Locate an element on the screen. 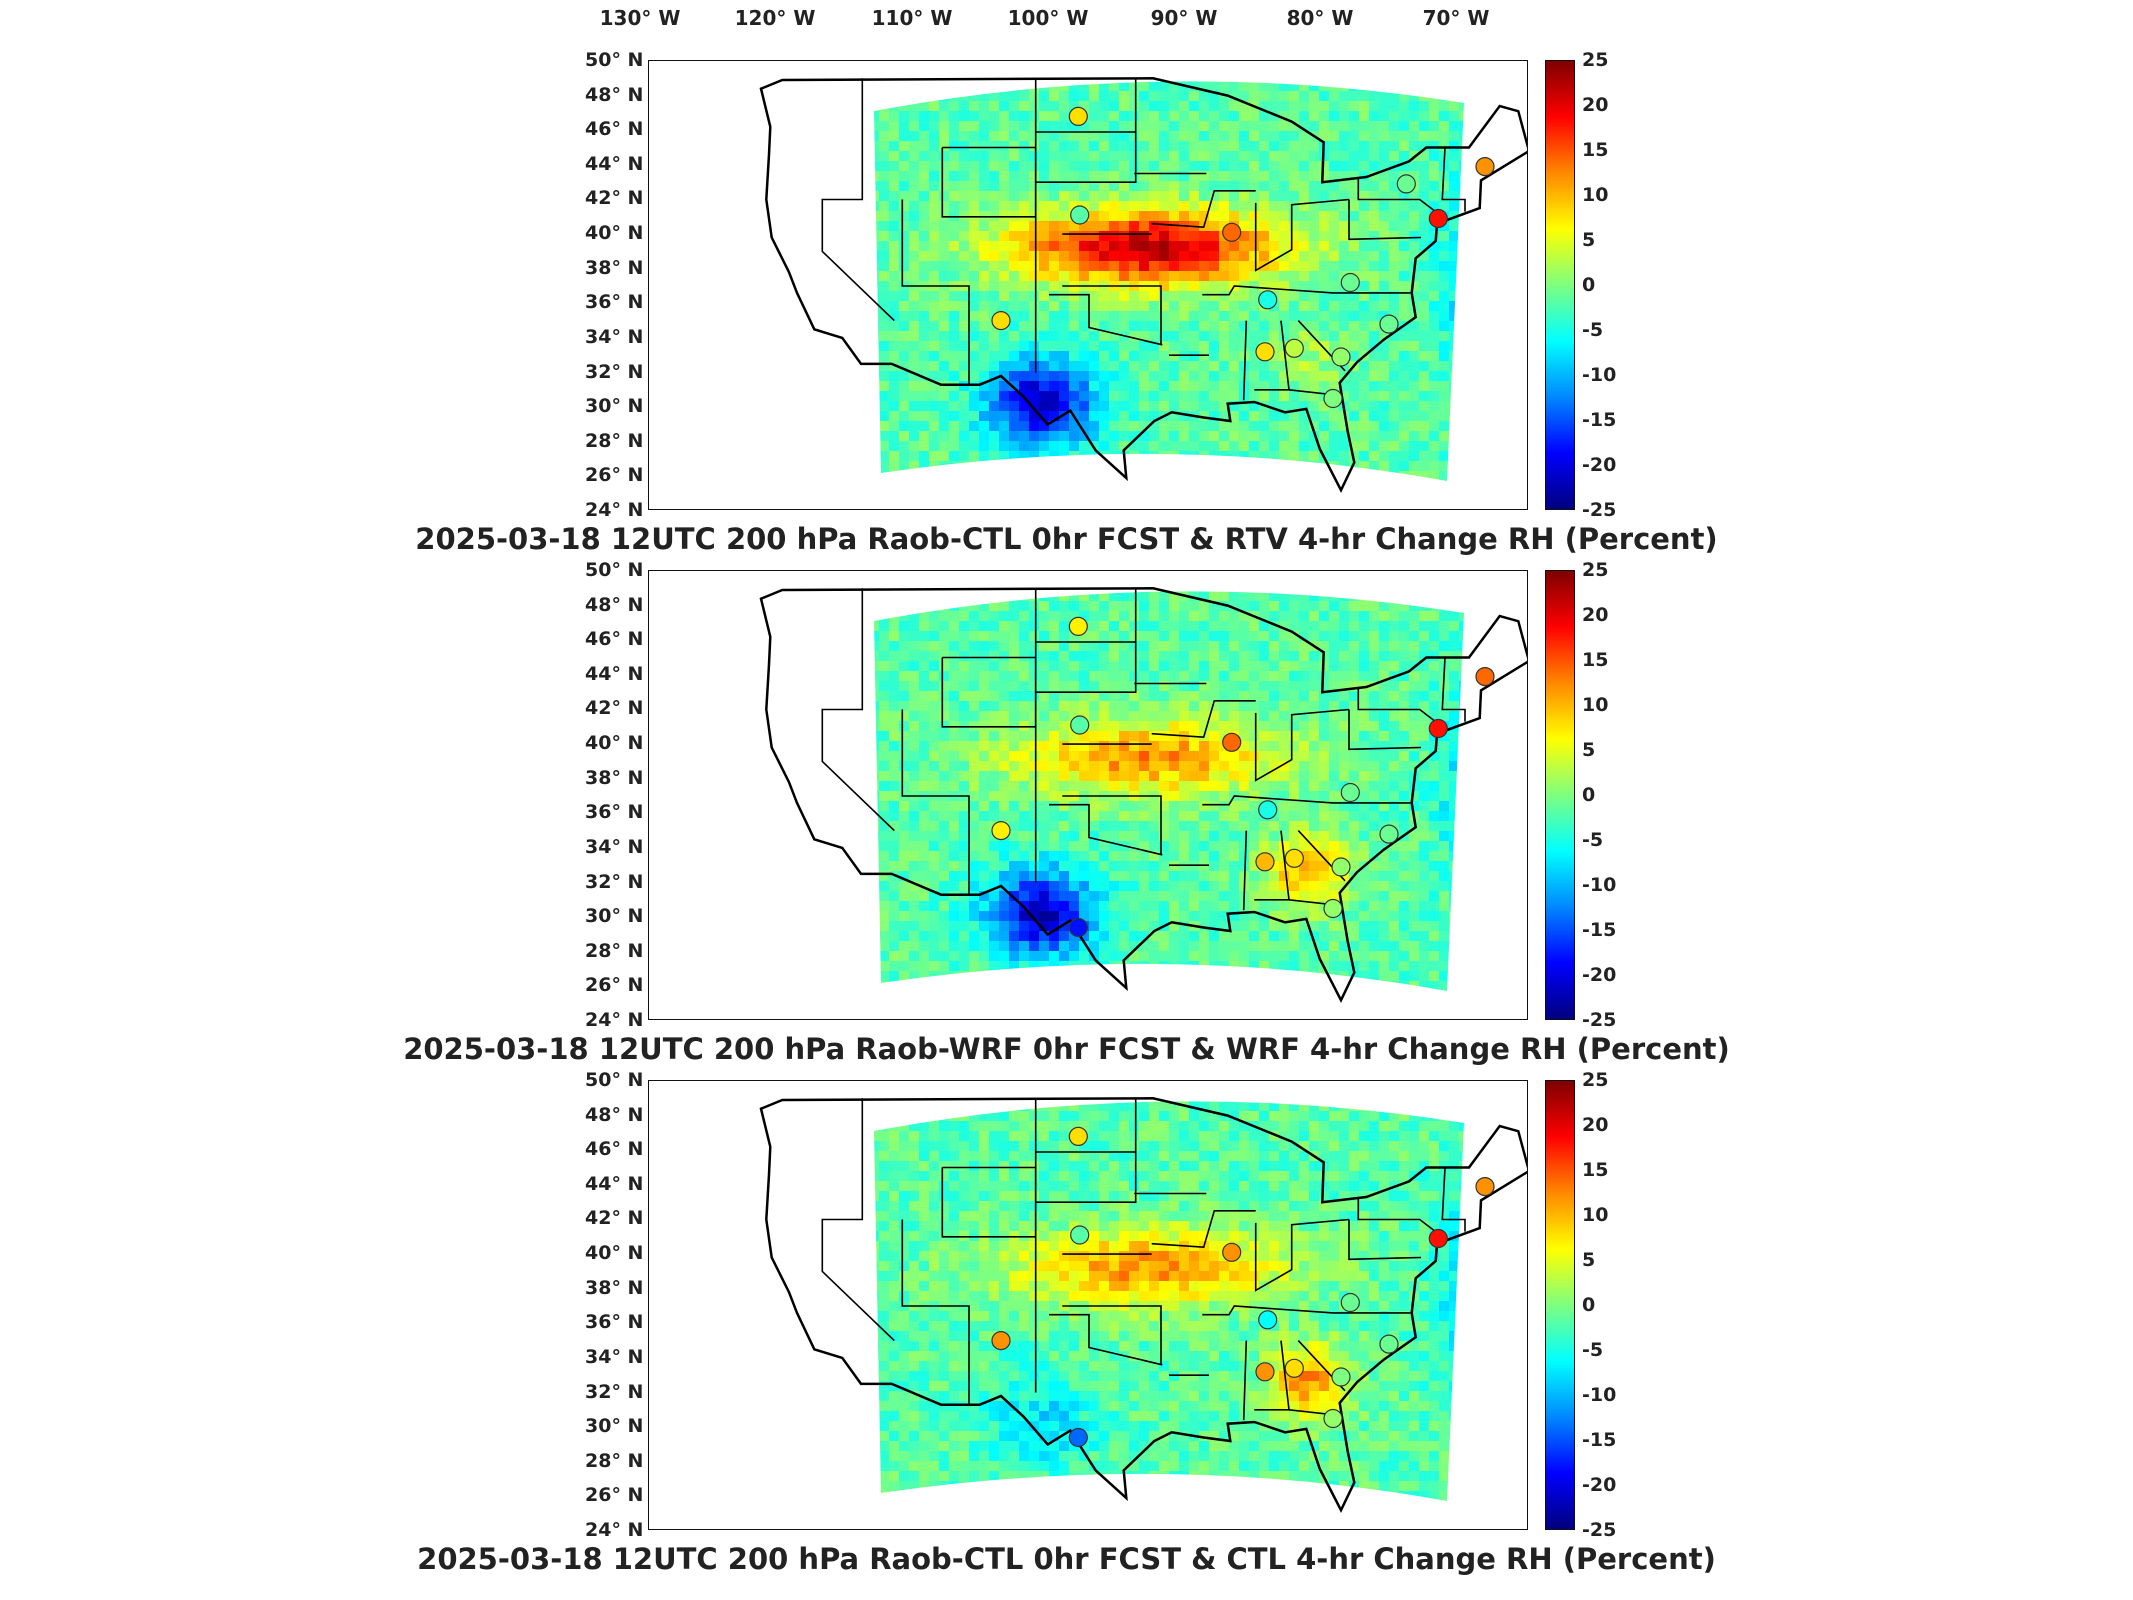 The width and height of the screenshot is (2133, 1600). lat-tick-label: 48° N is located at coordinates (614, 94).